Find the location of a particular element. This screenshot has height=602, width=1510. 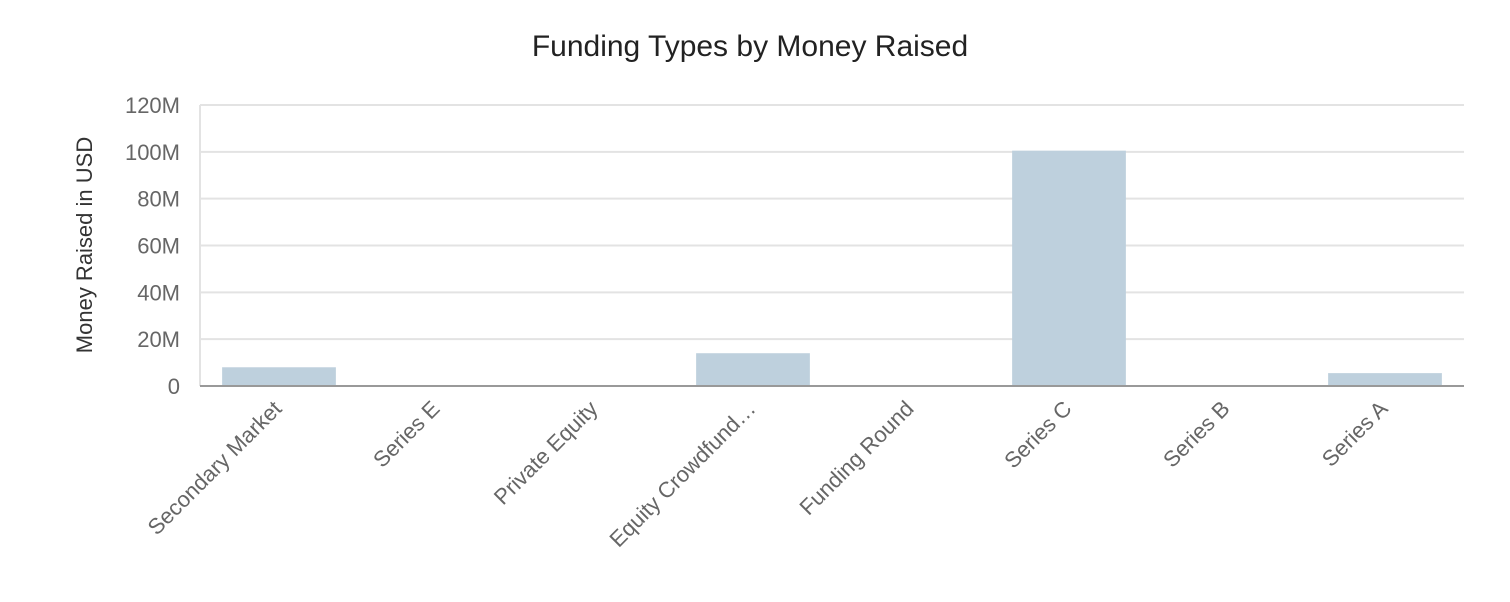

x-tick-label: Series A is located at coordinates (1355, 434).